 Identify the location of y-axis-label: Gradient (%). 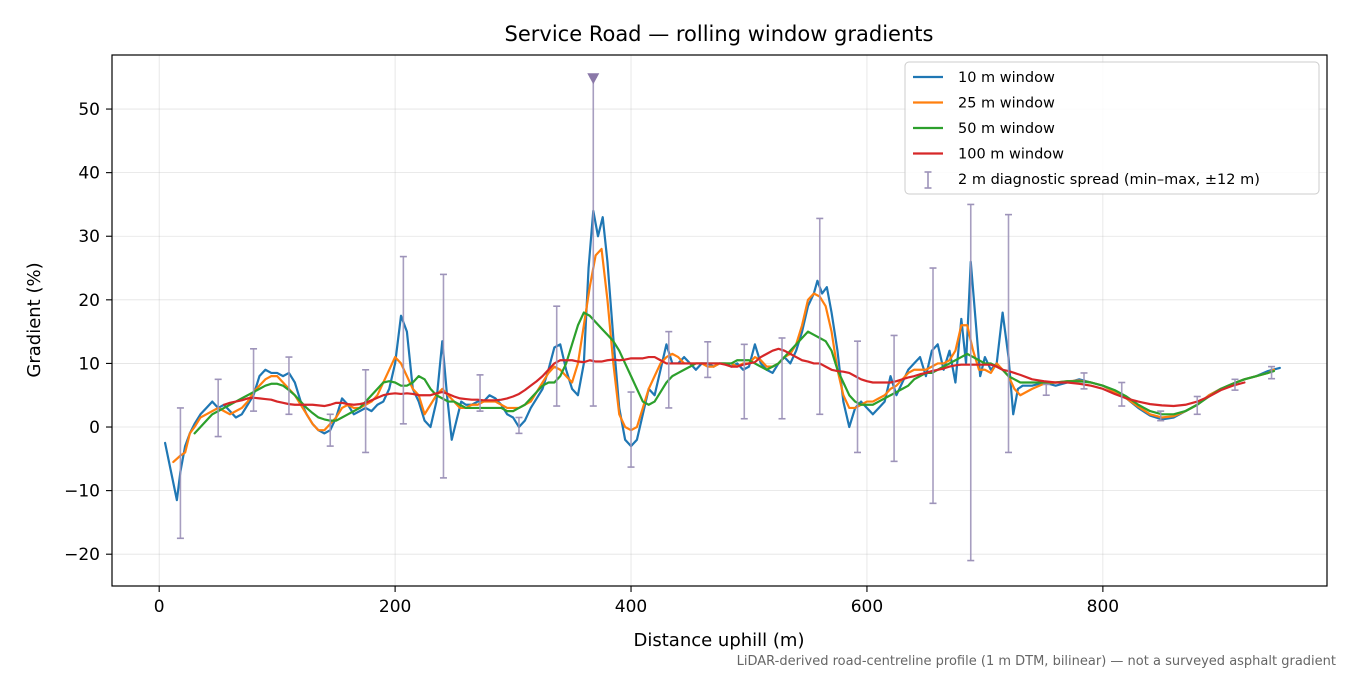
(34, 319).